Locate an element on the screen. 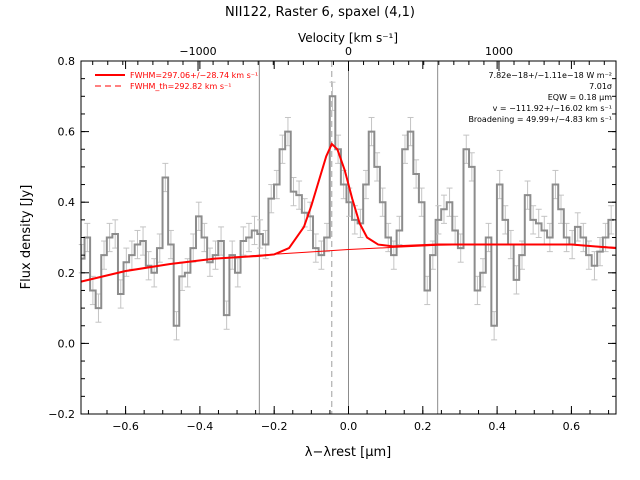  y-tick-label: 0.0 is located at coordinates (67, 343).